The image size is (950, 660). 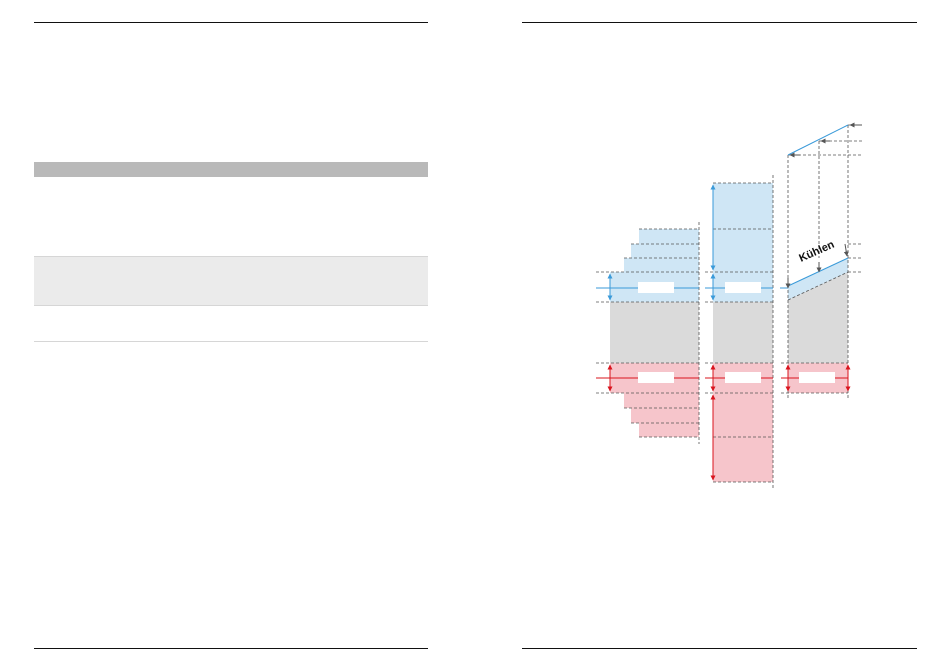 I want to click on column-3-cold-band, so click(x=818, y=279).